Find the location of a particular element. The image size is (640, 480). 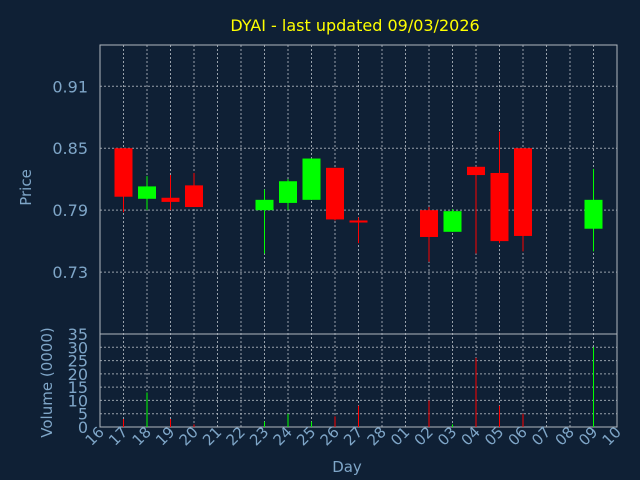

volume-tick-label: 0 is located at coordinates (83, 427).